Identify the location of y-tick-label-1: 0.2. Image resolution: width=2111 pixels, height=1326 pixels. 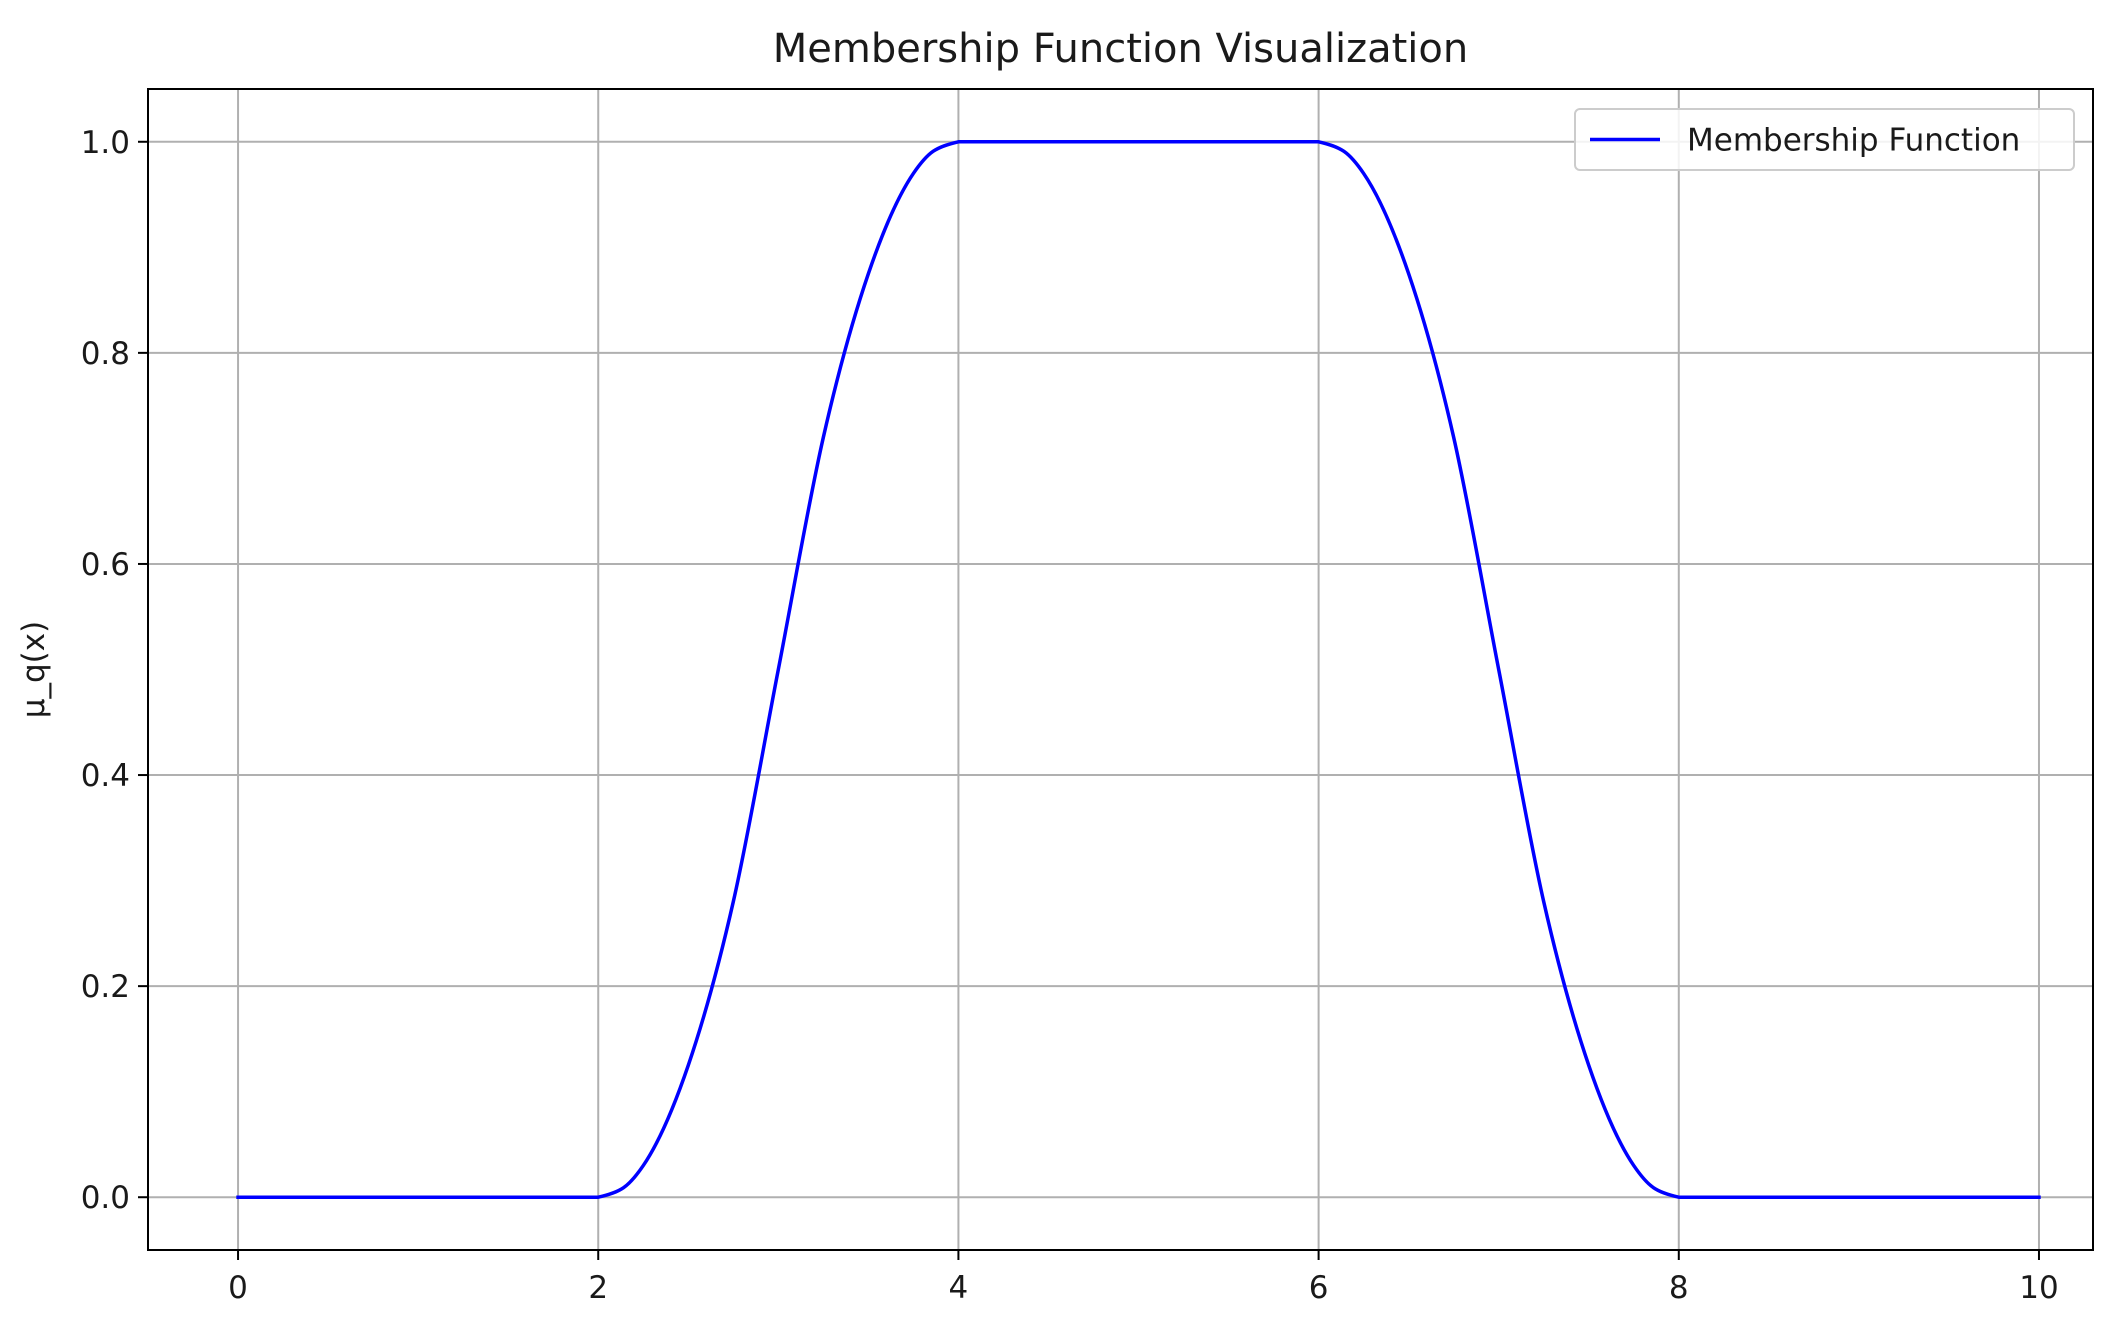
(105, 987).